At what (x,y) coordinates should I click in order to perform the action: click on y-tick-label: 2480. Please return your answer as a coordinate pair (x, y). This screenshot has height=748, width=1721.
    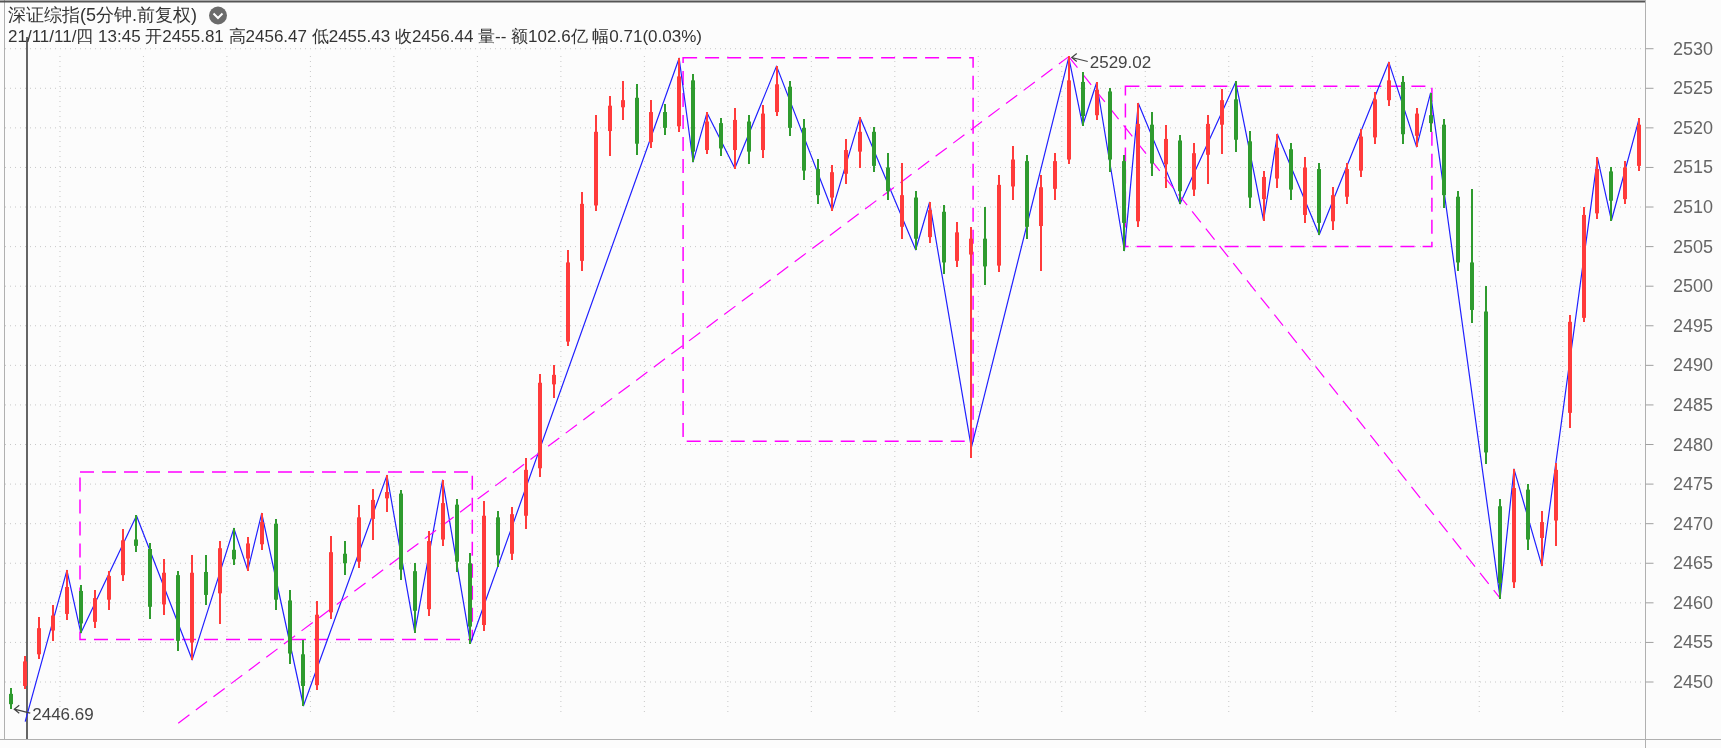
    Looking at the image, I should click on (1693, 444).